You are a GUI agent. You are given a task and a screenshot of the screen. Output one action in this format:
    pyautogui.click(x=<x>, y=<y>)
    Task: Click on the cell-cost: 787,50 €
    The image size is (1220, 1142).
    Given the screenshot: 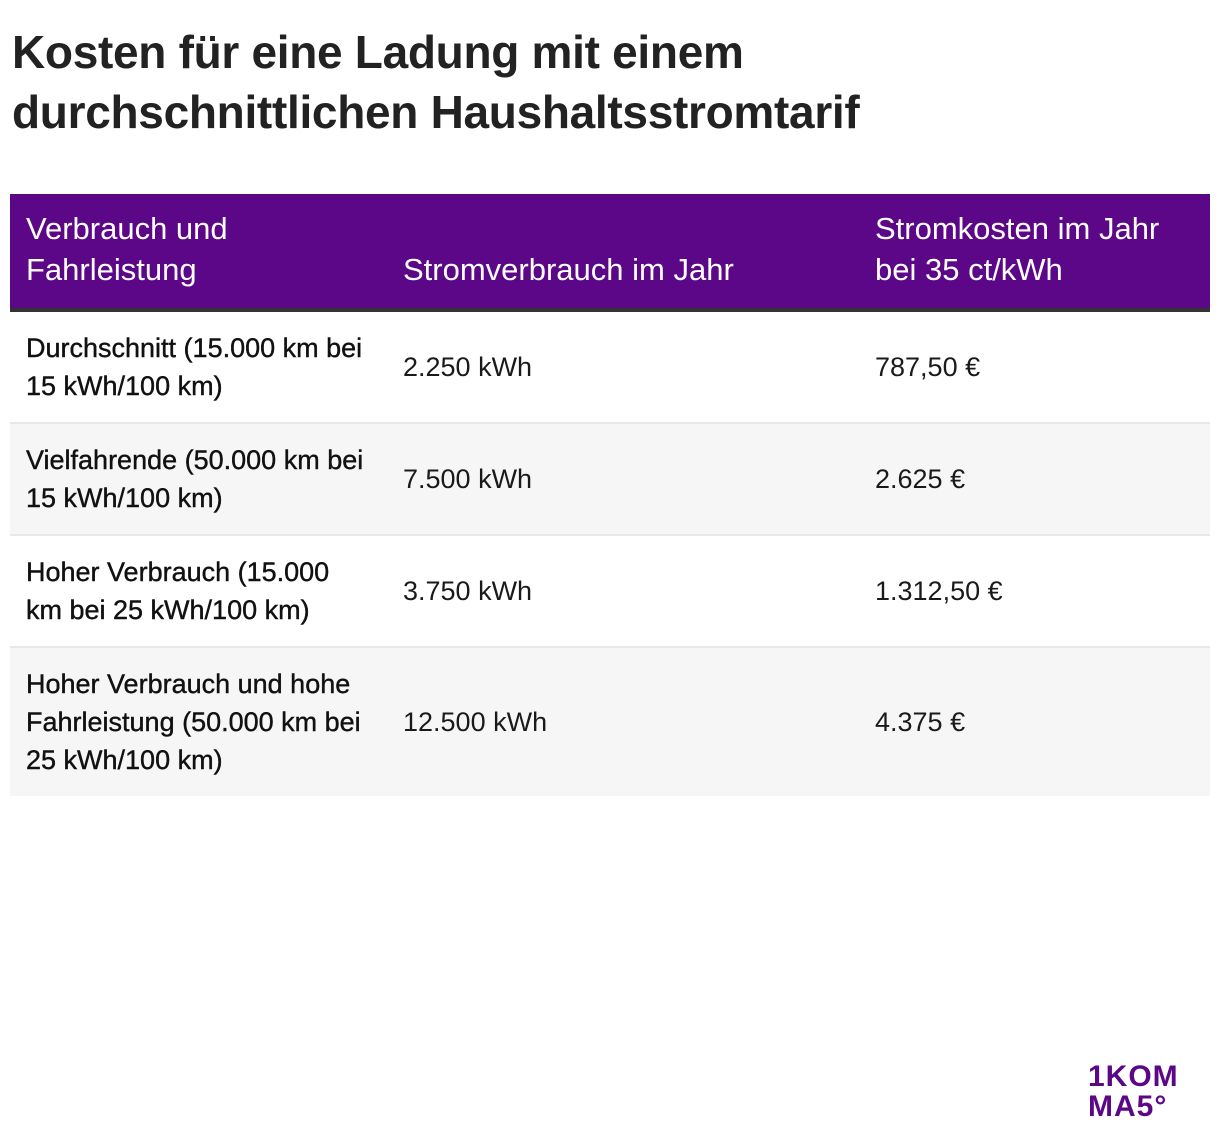 What is the action you would take?
    pyautogui.click(x=1034, y=367)
    